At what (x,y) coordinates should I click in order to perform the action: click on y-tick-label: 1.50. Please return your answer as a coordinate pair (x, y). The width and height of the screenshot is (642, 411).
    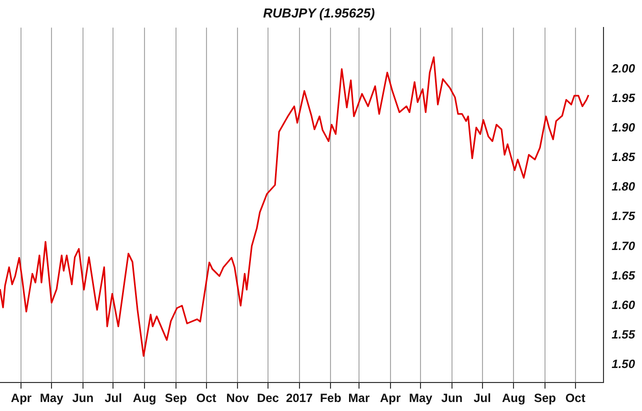
    Looking at the image, I should click on (624, 364).